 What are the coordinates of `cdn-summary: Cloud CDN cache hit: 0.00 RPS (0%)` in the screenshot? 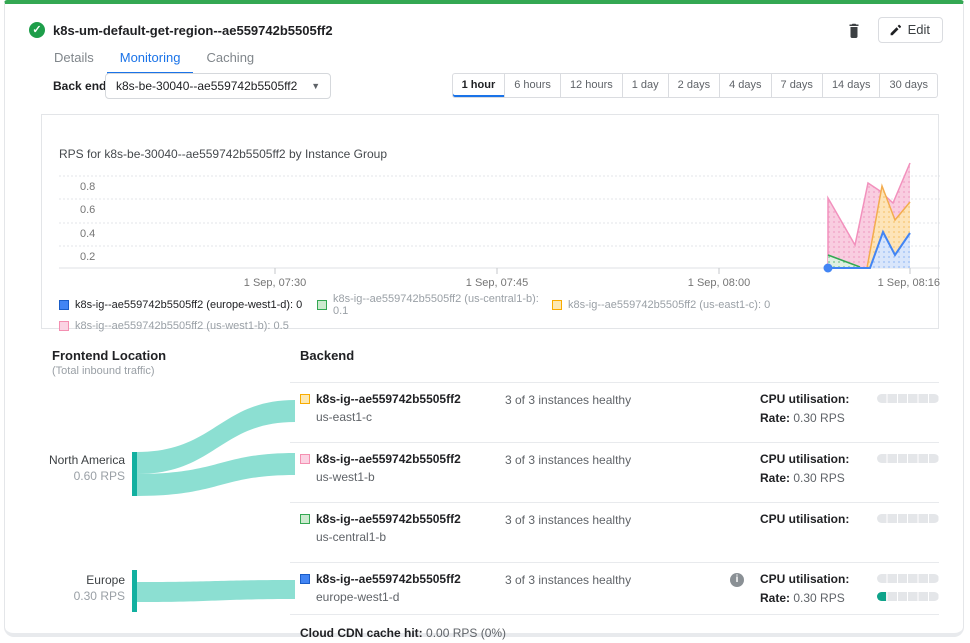 It's located at (614, 627).